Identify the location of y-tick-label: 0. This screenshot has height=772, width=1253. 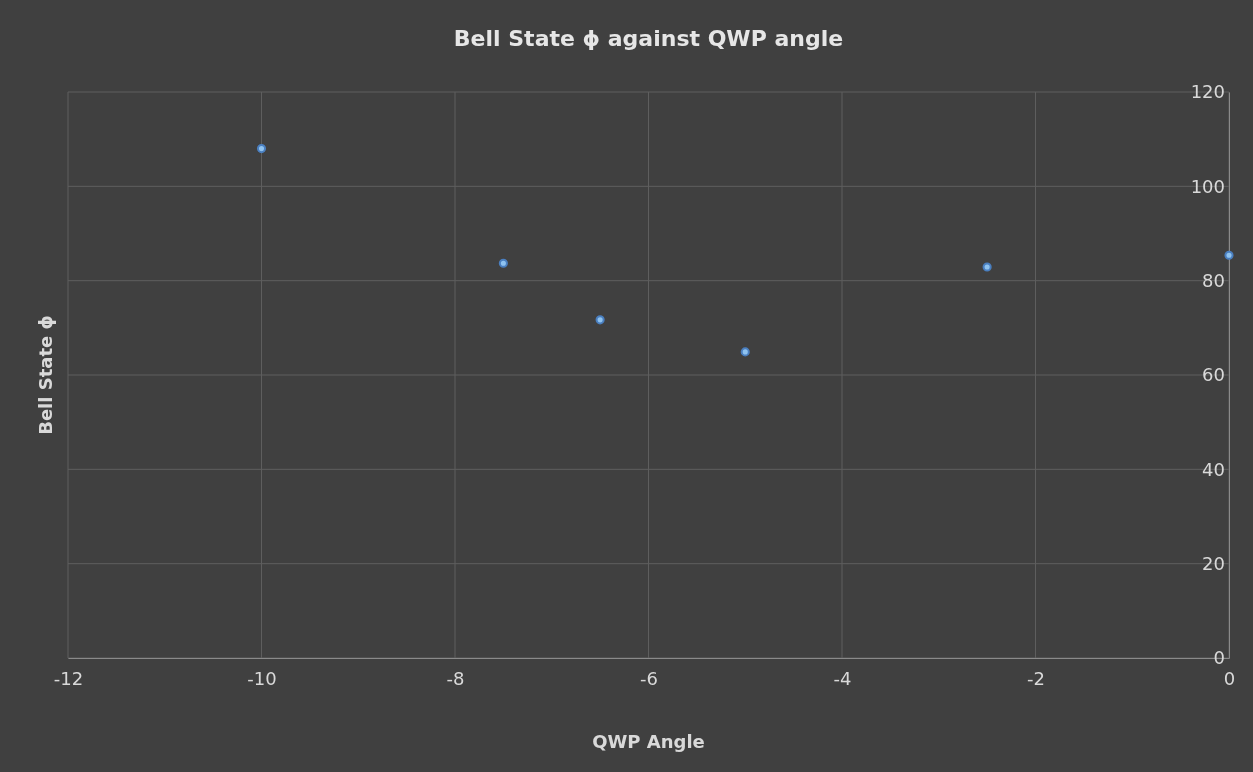
(1219, 658).